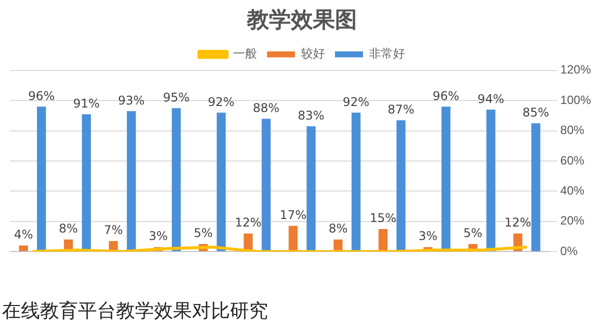 This screenshot has width=600, height=330. Describe the element at coordinates (576, 99) in the screenshot. I see `y-tick-label: 100%` at that location.